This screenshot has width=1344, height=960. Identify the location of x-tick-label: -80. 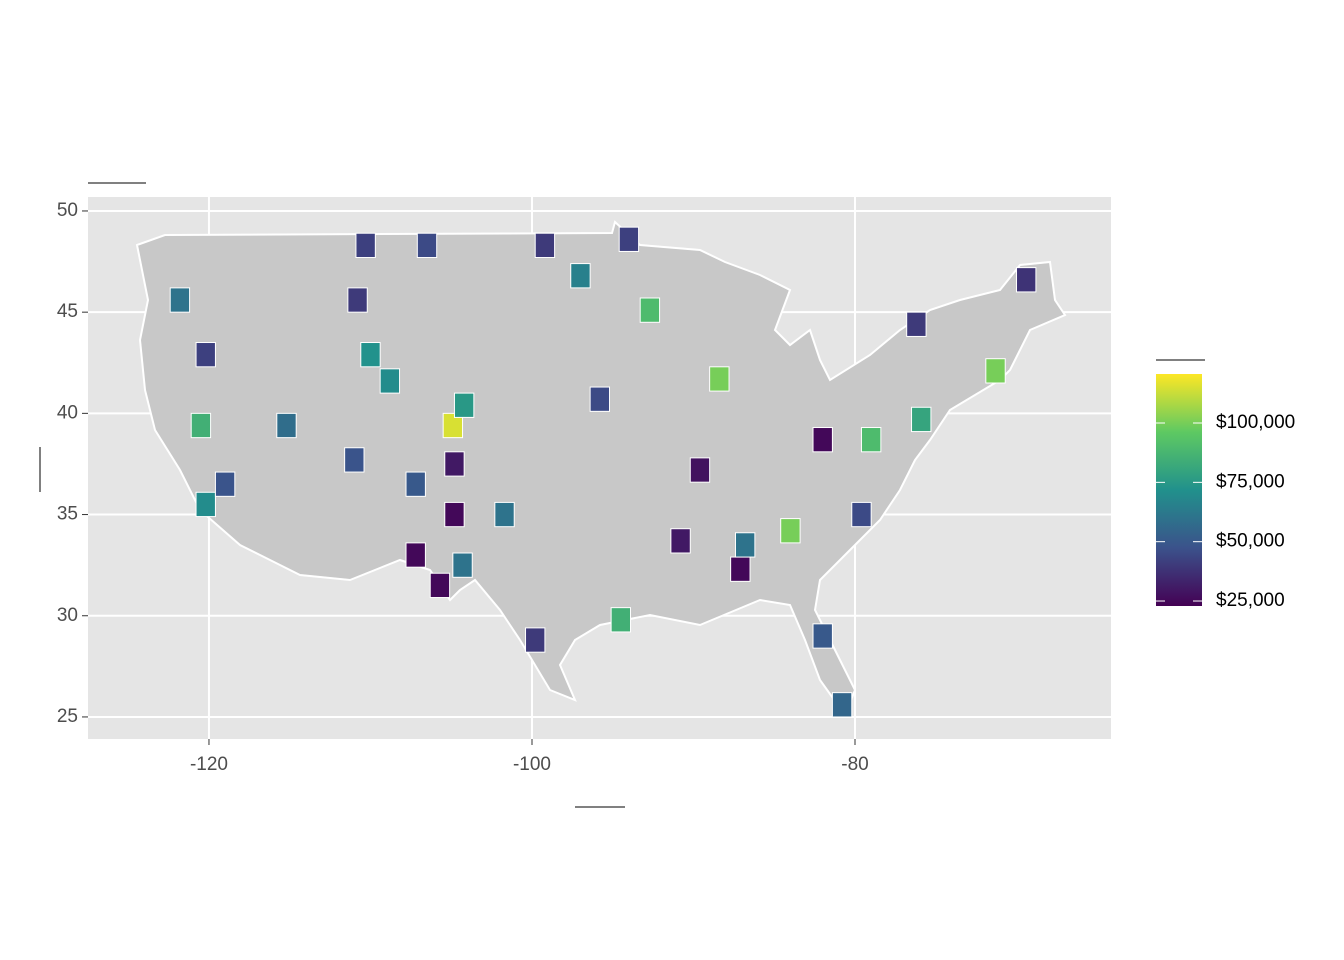
(854, 764).